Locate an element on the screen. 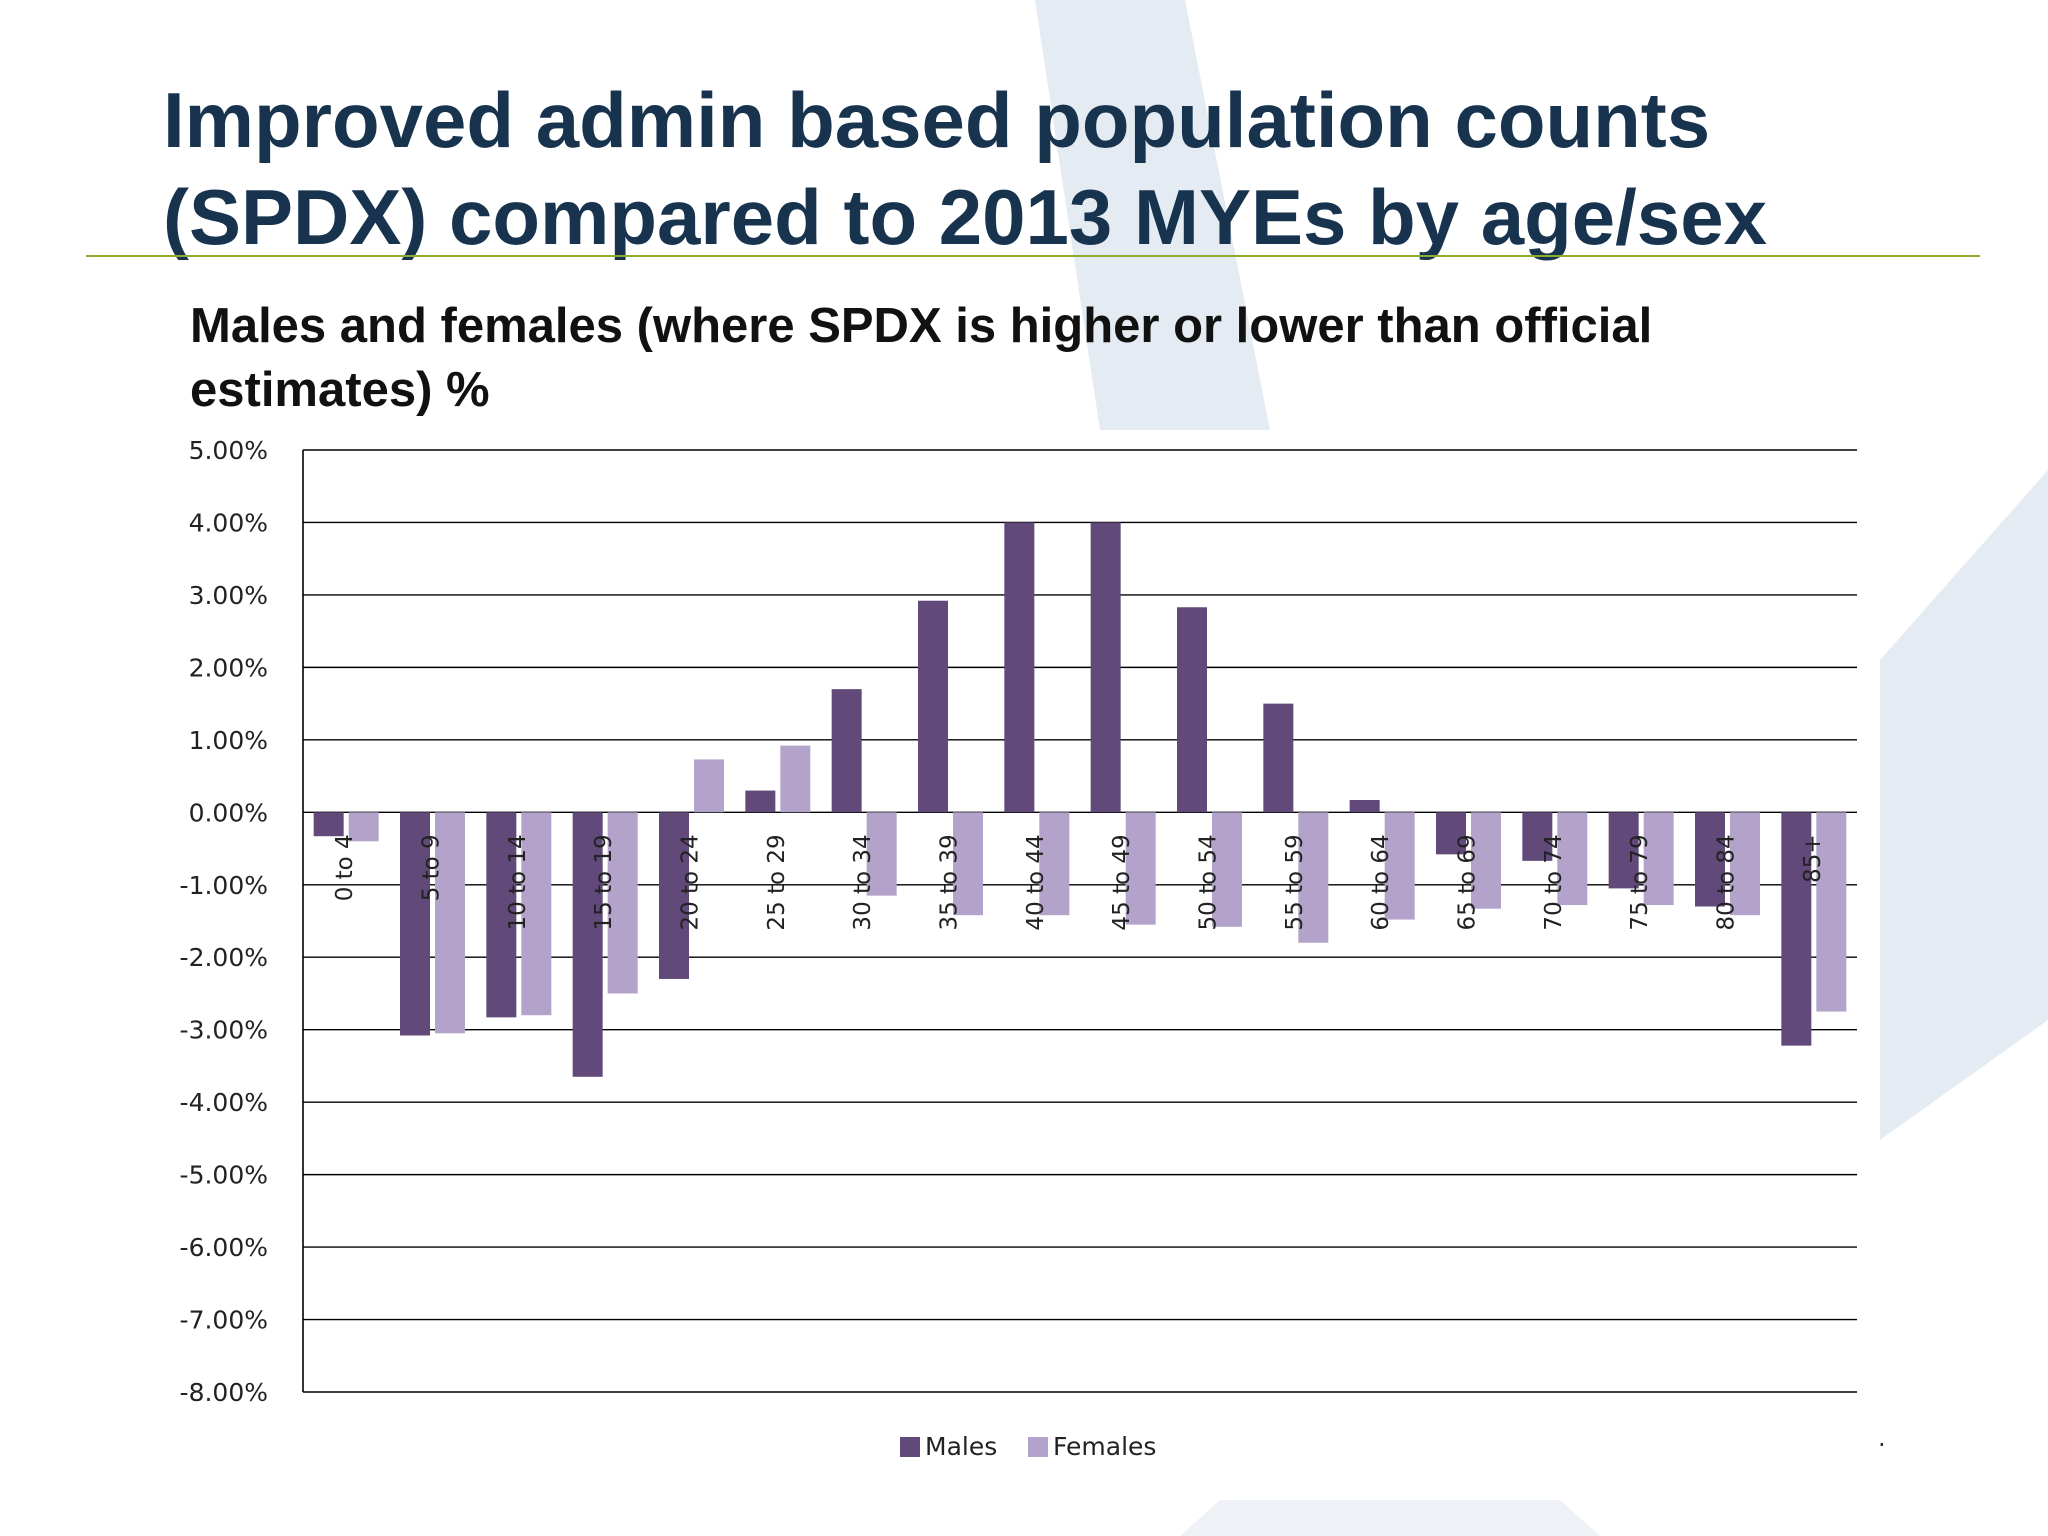 The image size is (2048, 1536). legend-label-males: Males is located at coordinates (961, 1446).